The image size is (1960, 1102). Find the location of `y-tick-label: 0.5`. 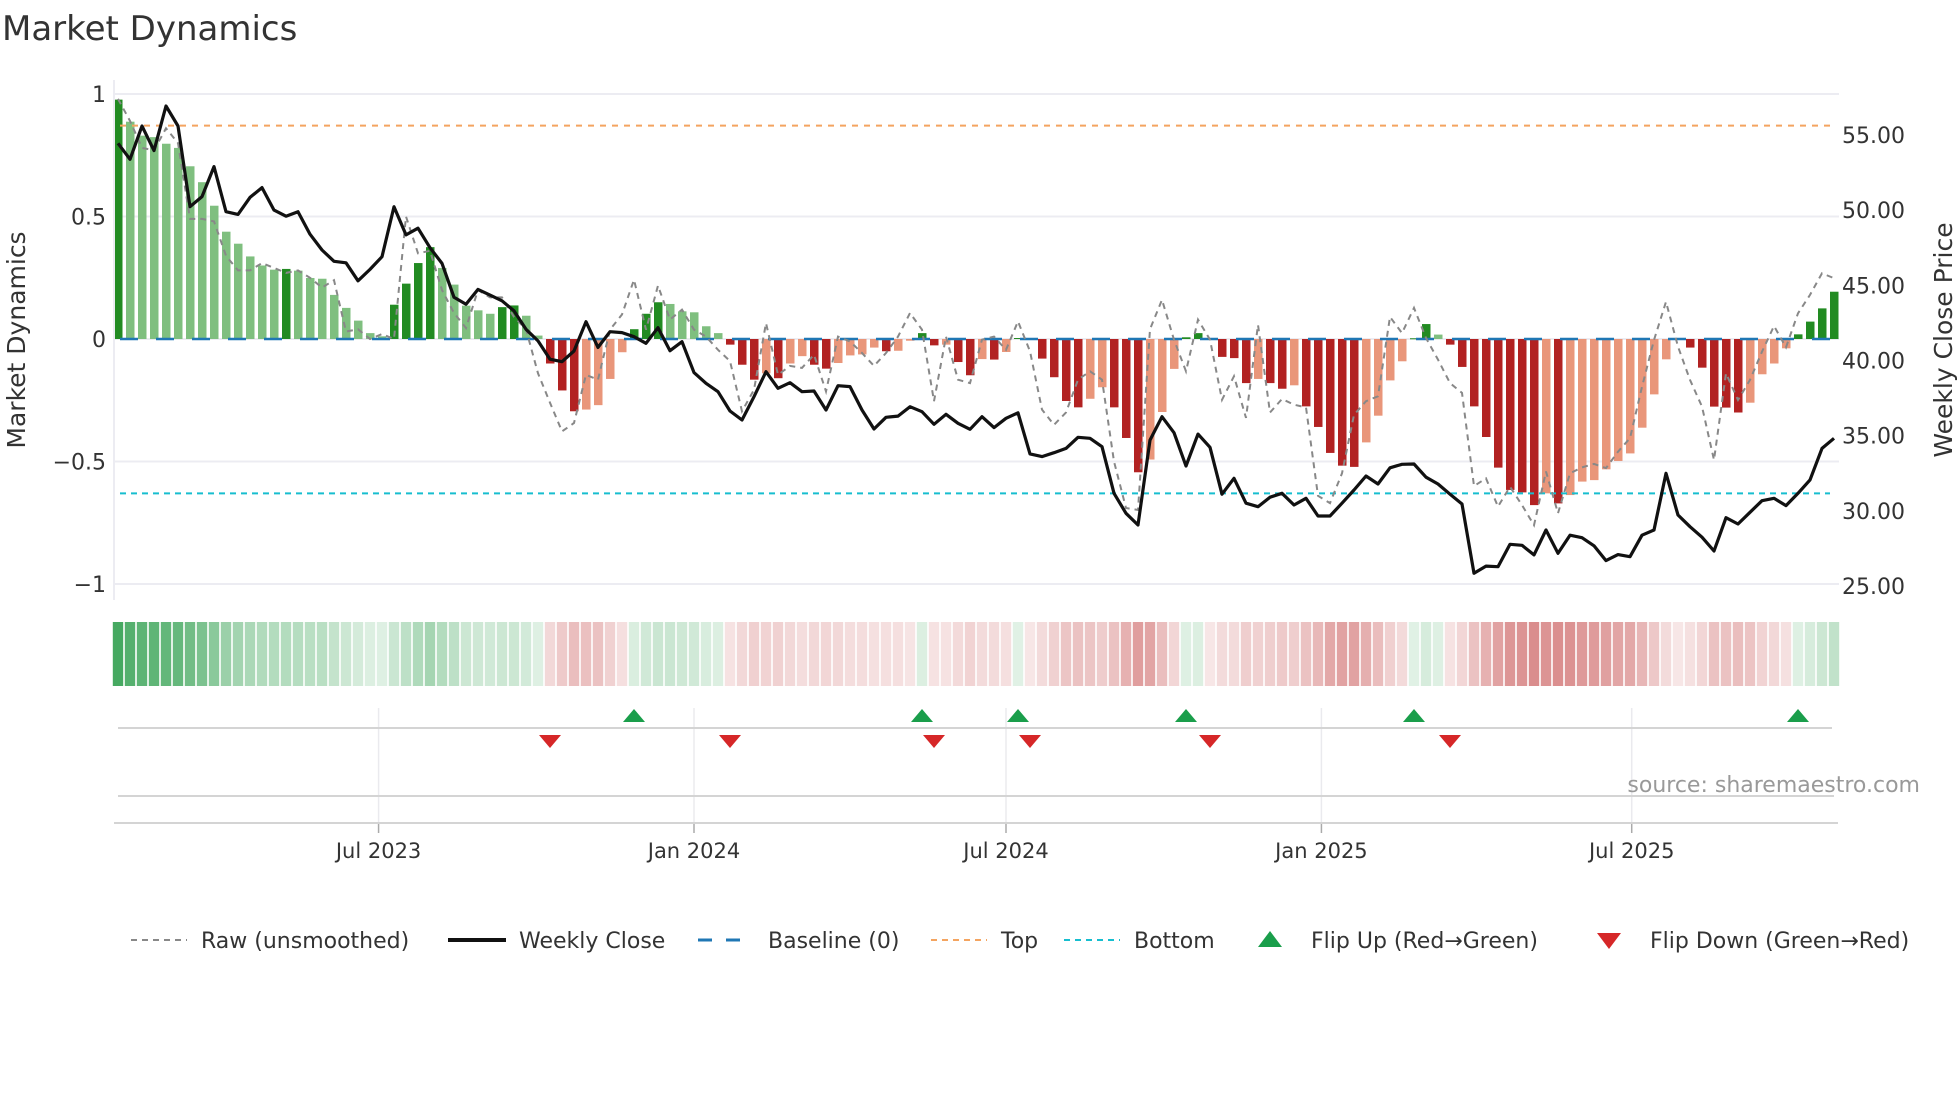

y-tick-label: 0.5 is located at coordinates (88, 218).